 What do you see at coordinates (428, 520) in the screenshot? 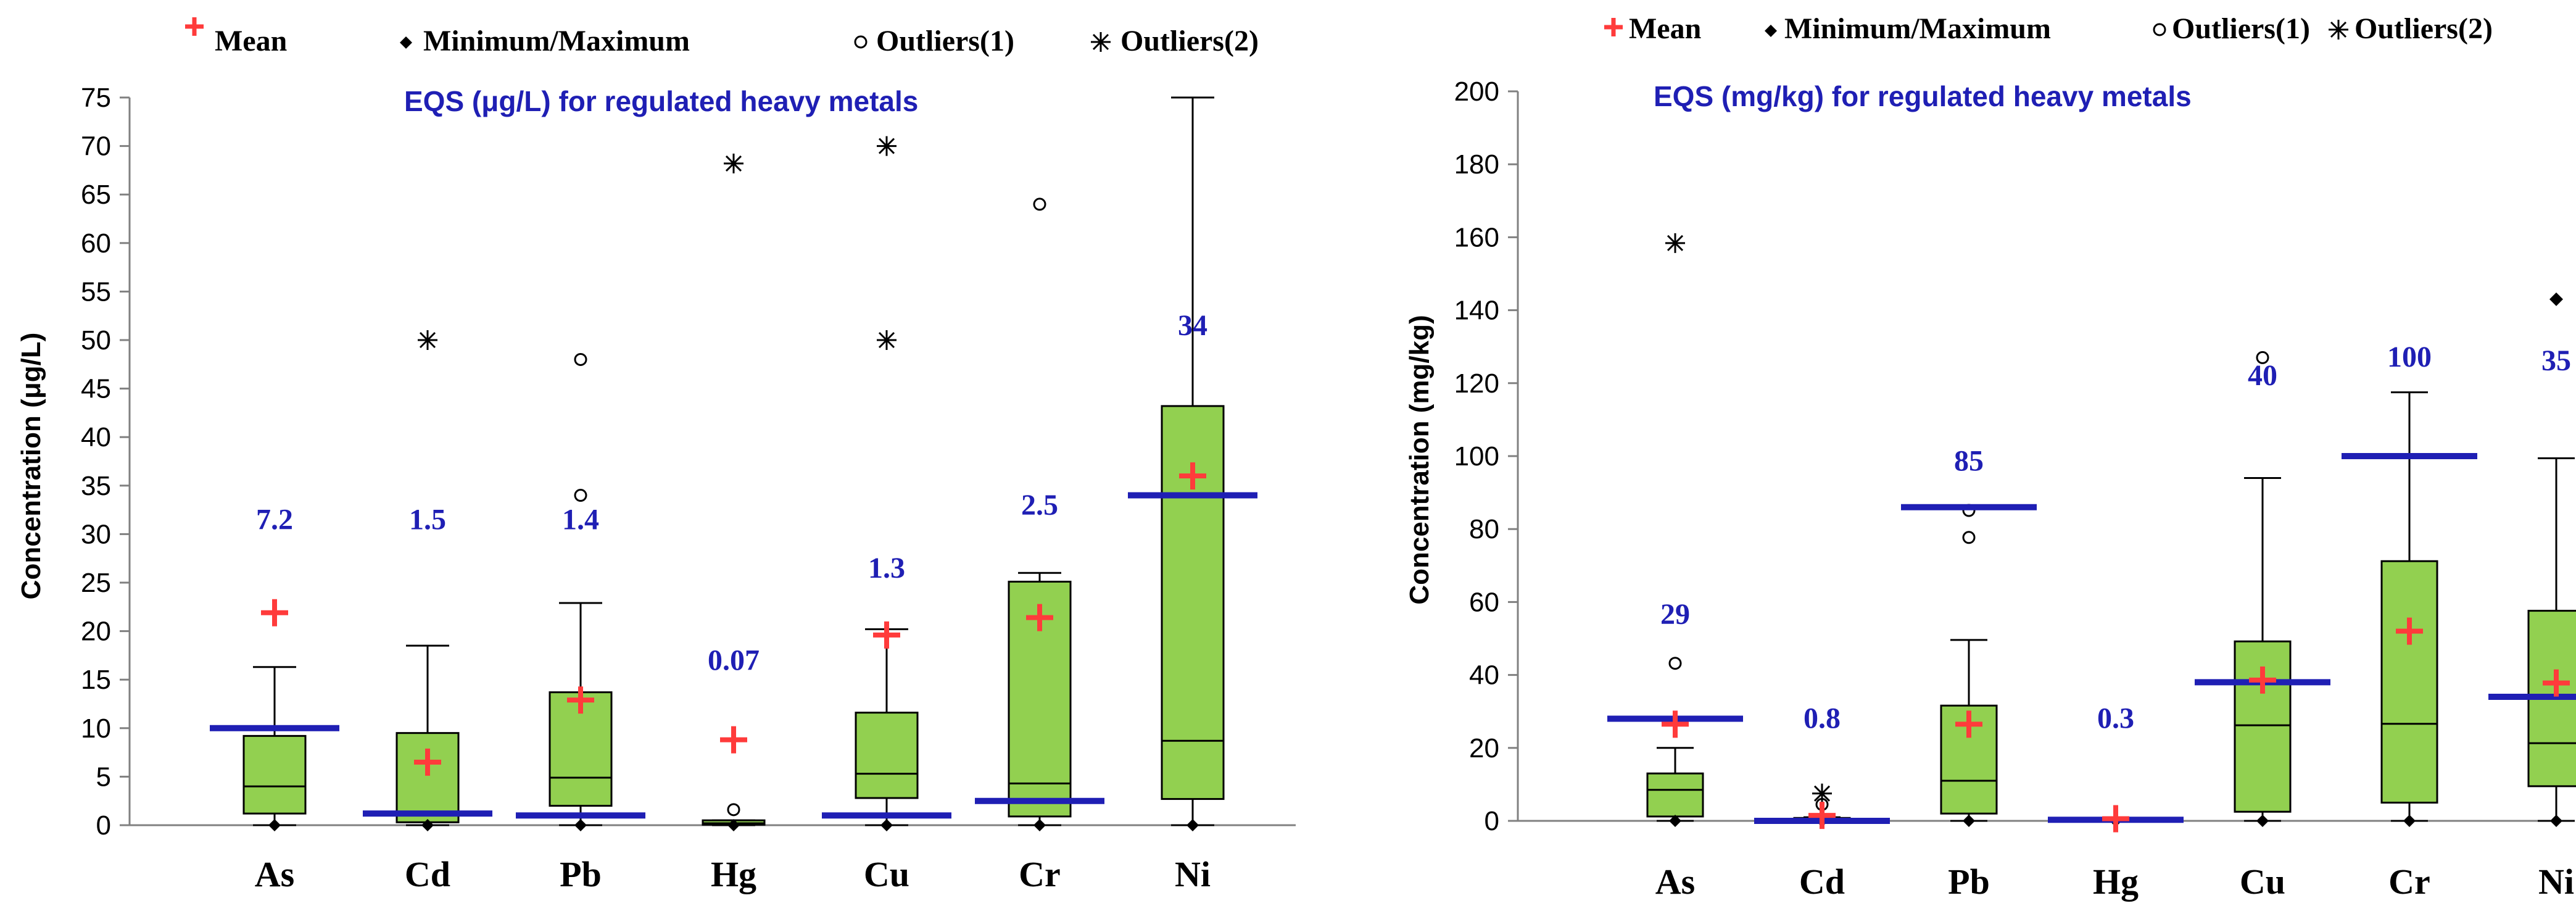
I see `eqs-label: 1.5` at bounding box center [428, 520].